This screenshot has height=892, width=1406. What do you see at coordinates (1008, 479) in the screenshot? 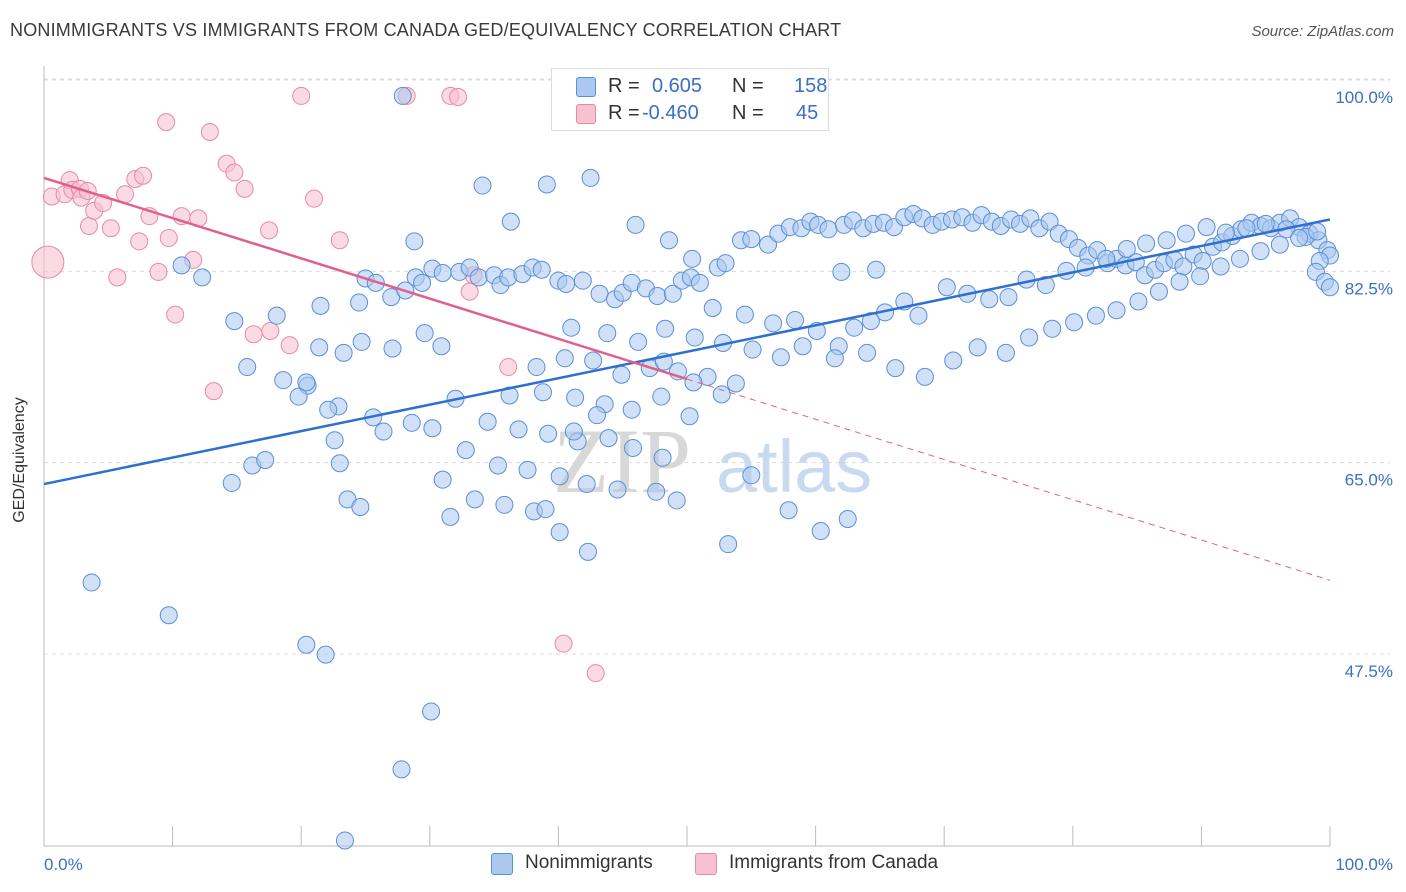
I see `trend-line-immigrants-extension` at bounding box center [1008, 479].